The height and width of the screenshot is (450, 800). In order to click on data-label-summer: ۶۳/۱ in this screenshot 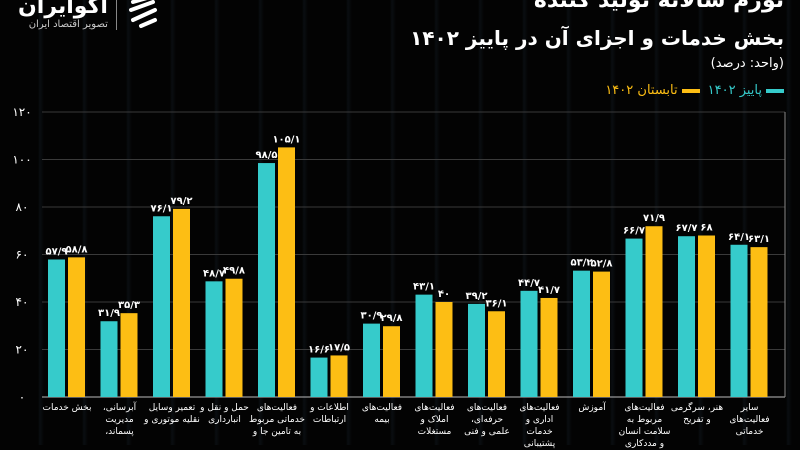, I will do `click(759, 239)`.